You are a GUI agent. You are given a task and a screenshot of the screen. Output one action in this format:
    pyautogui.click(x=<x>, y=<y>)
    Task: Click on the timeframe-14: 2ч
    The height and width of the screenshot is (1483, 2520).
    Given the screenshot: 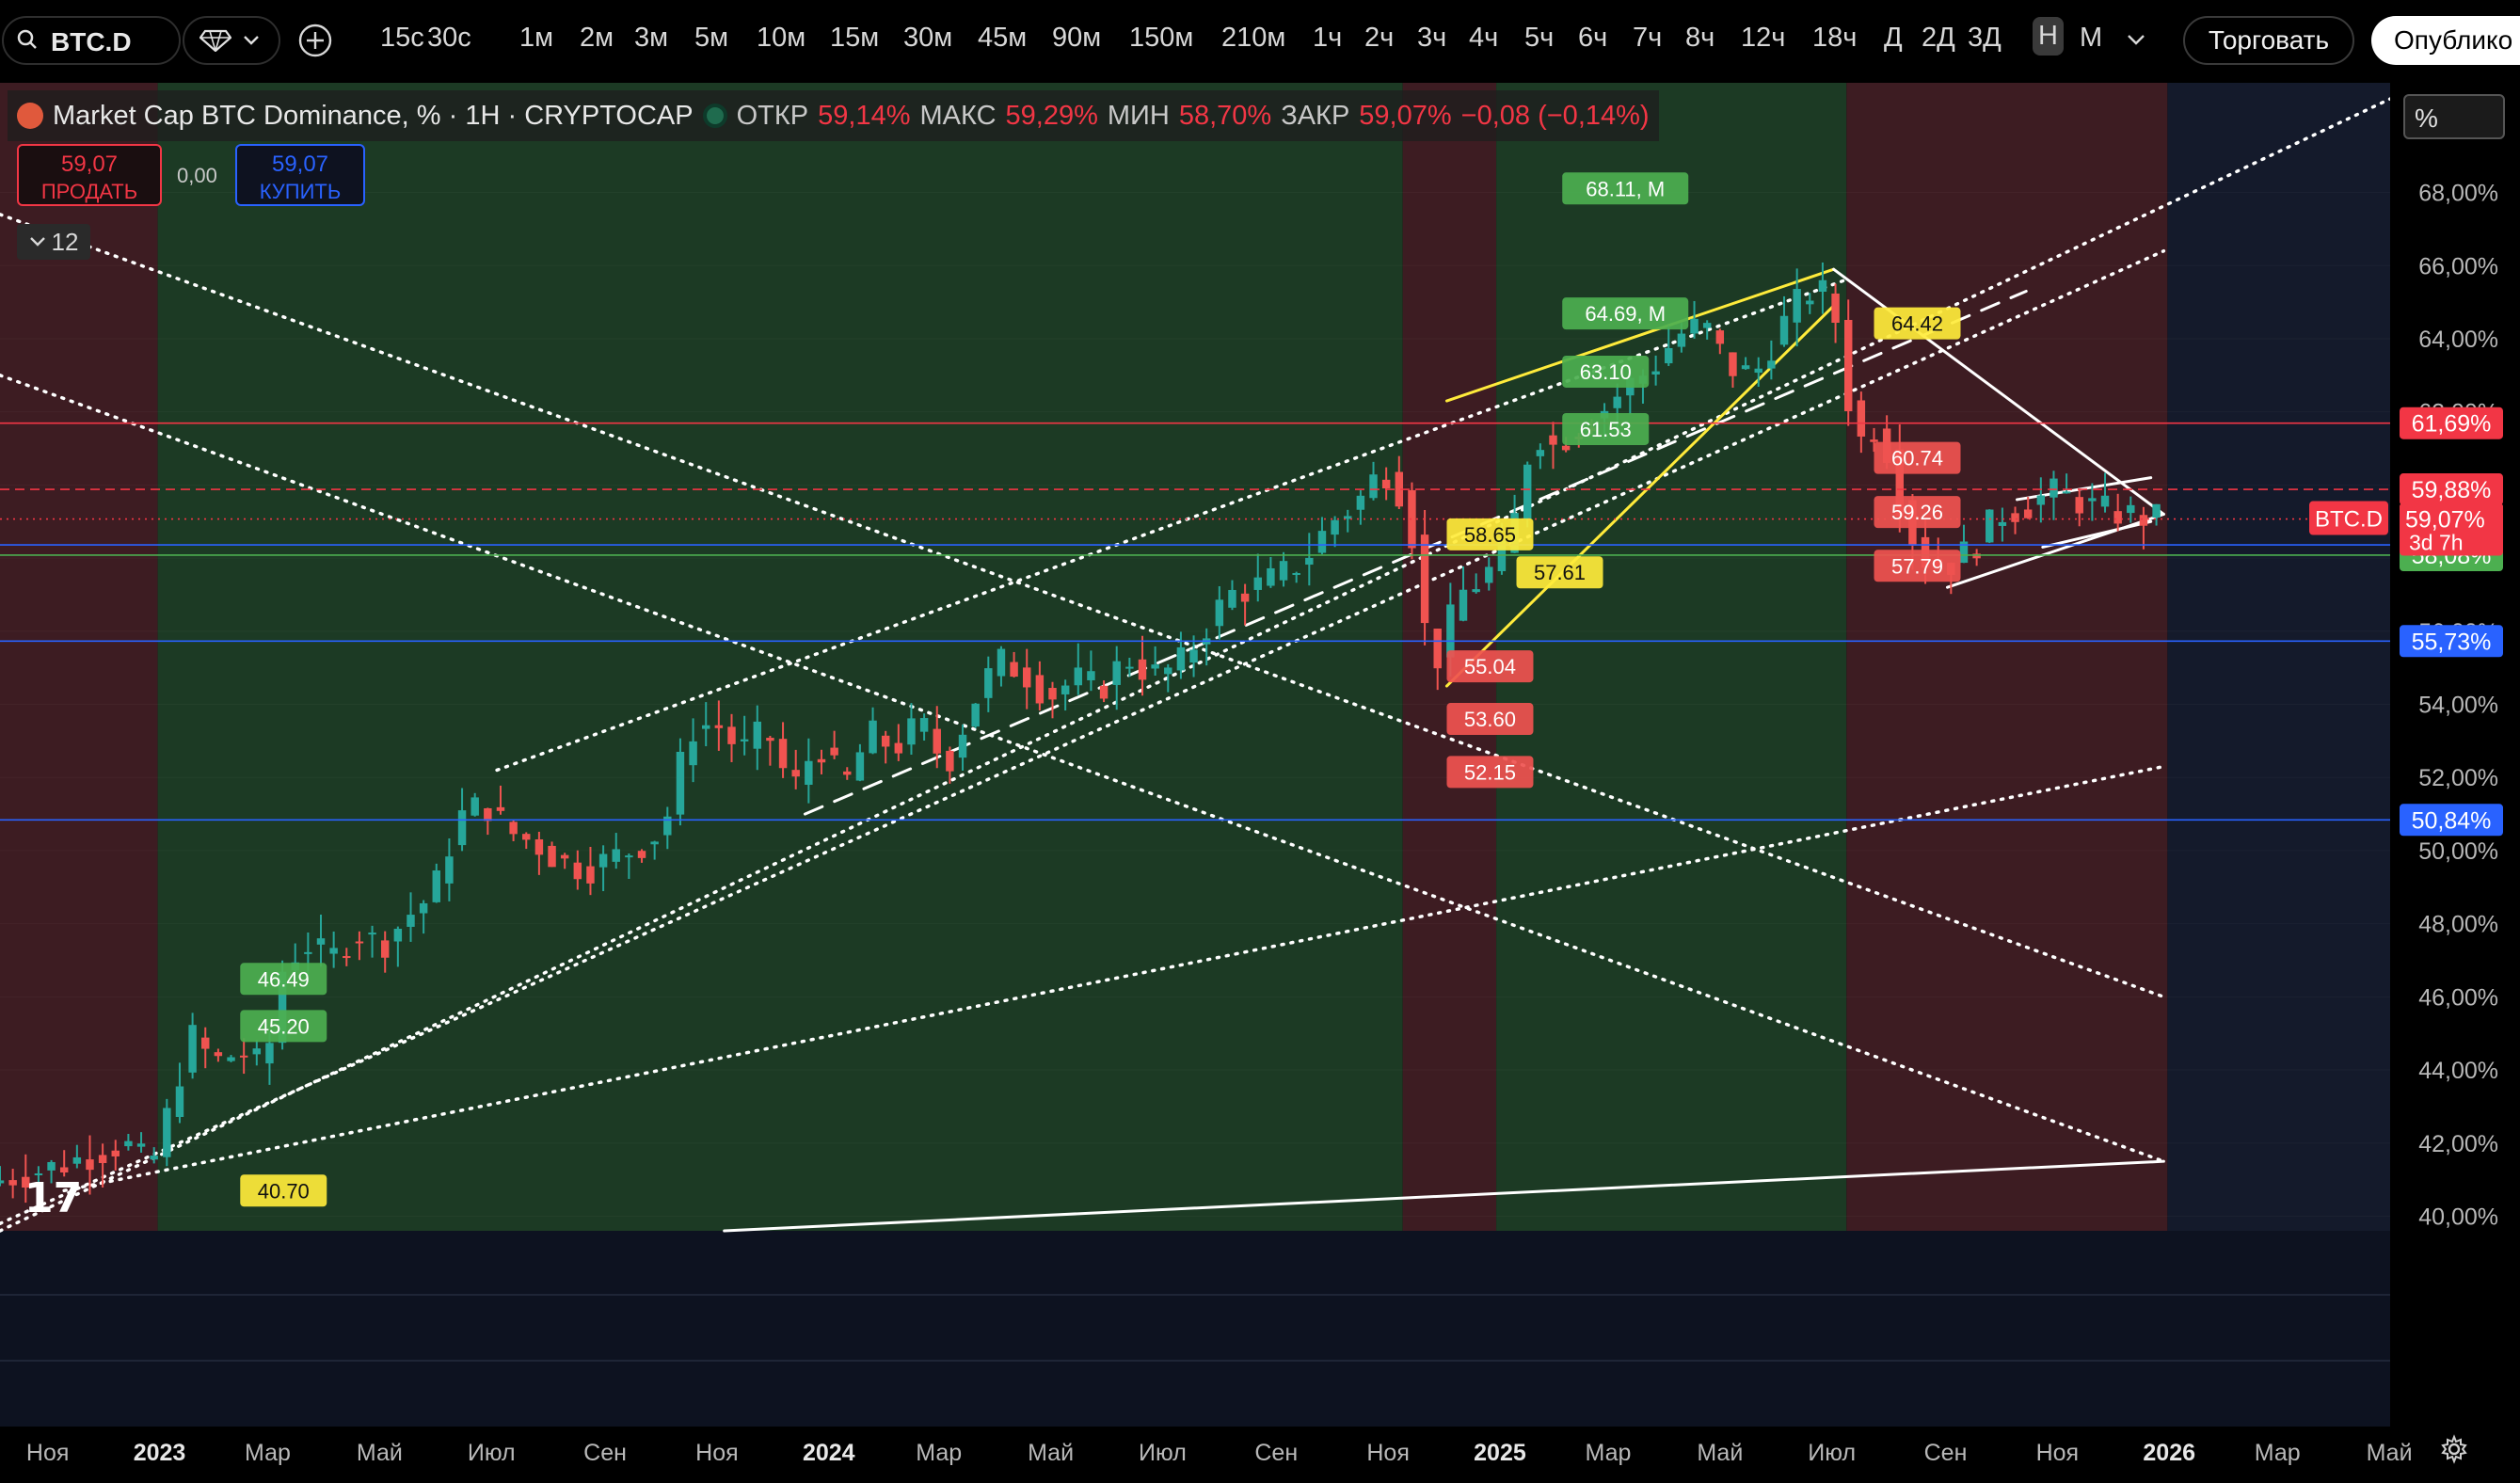 What is the action you would take?
    pyautogui.click(x=1380, y=38)
    